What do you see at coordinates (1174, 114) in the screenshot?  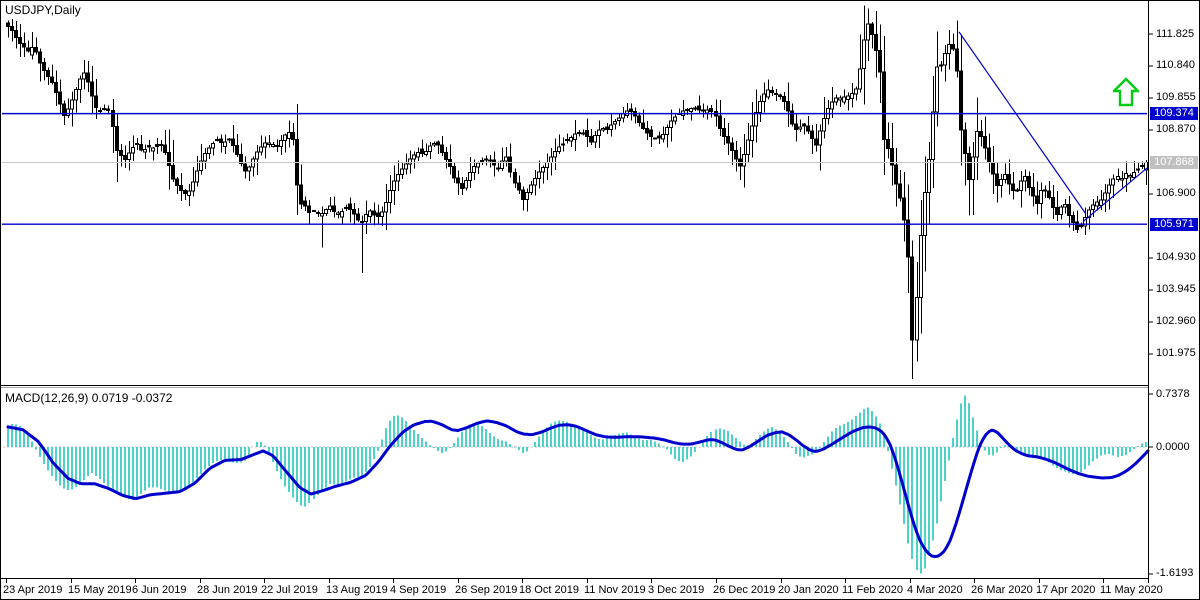 I see `price-line-tag: 109.374` at bounding box center [1174, 114].